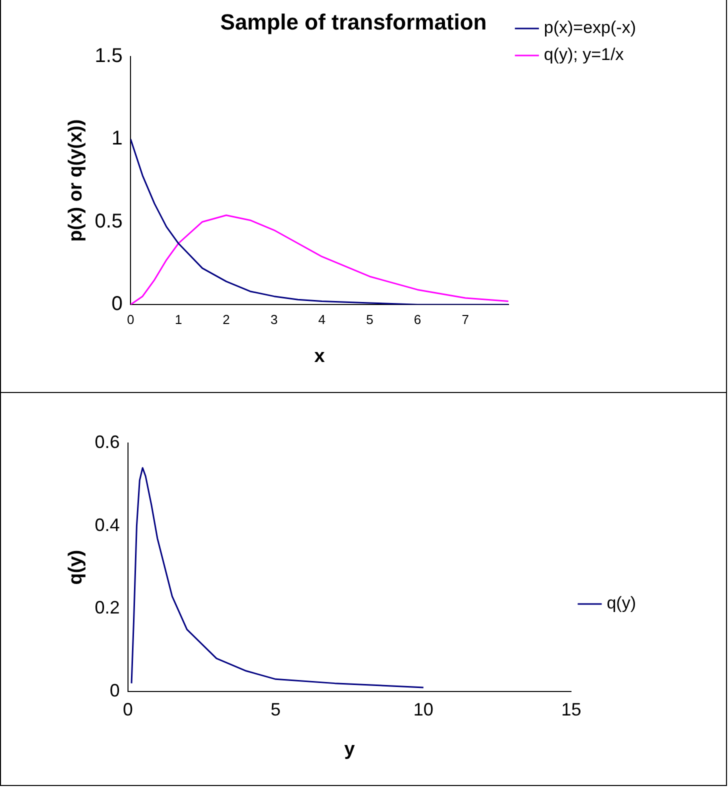  I want to click on x-tick-label: 1, so click(178, 319).